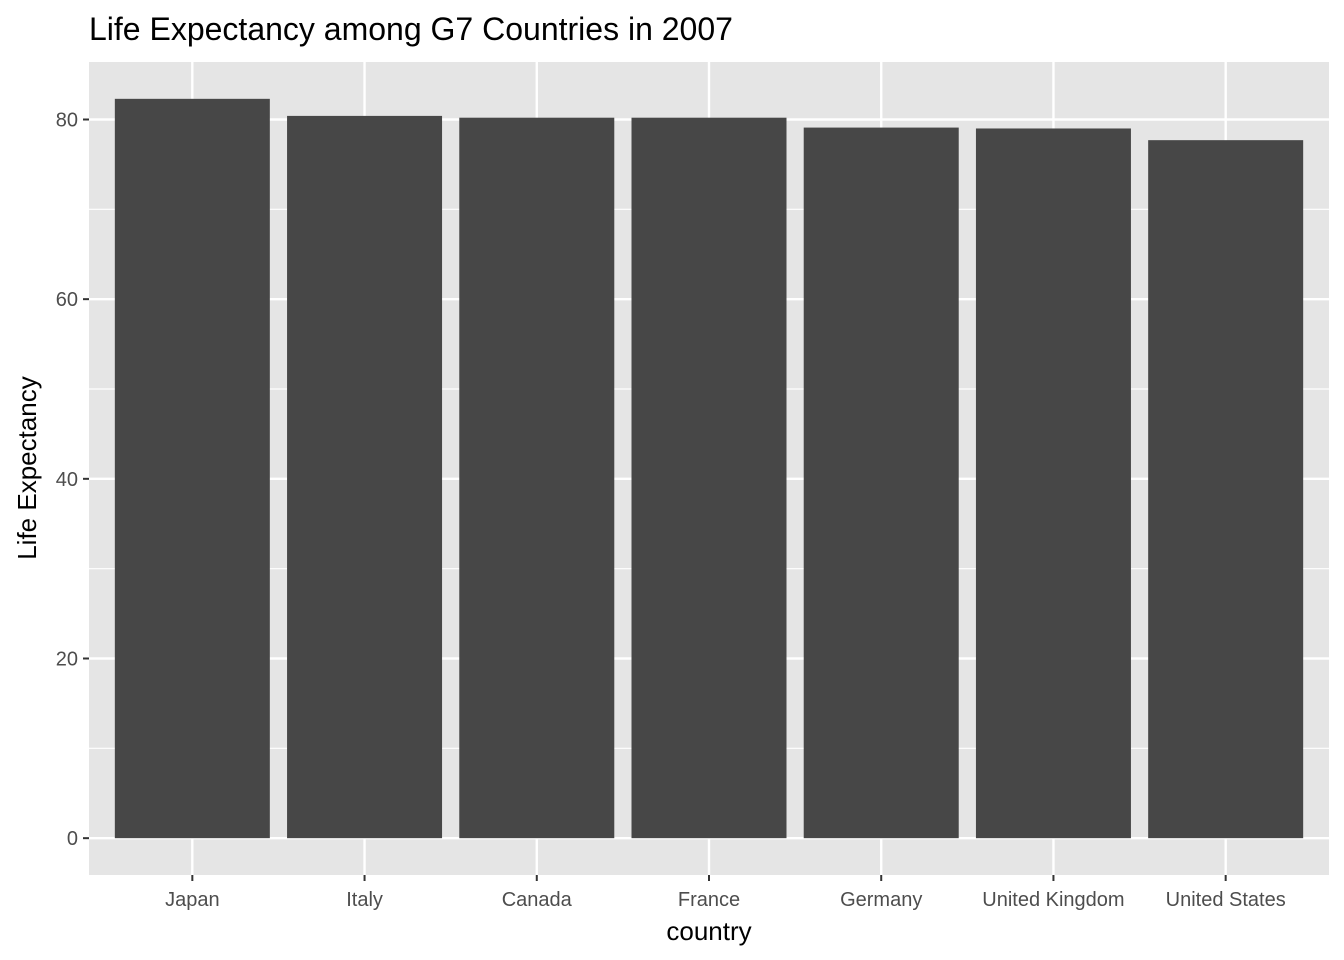  What do you see at coordinates (67, 480) in the screenshot?
I see `y-tick-label: 40` at bounding box center [67, 480].